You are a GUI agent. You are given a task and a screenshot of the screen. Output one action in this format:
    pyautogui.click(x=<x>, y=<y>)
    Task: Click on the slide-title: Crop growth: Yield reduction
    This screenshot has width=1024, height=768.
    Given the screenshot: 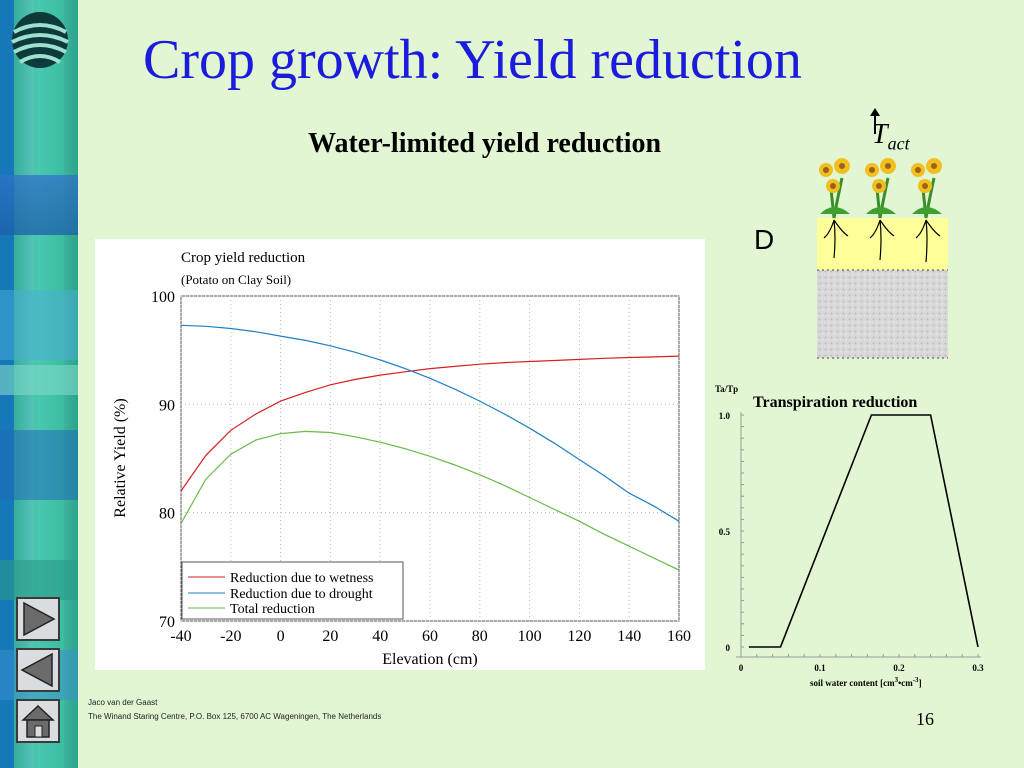 What is the action you would take?
    pyautogui.click(x=472, y=60)
    